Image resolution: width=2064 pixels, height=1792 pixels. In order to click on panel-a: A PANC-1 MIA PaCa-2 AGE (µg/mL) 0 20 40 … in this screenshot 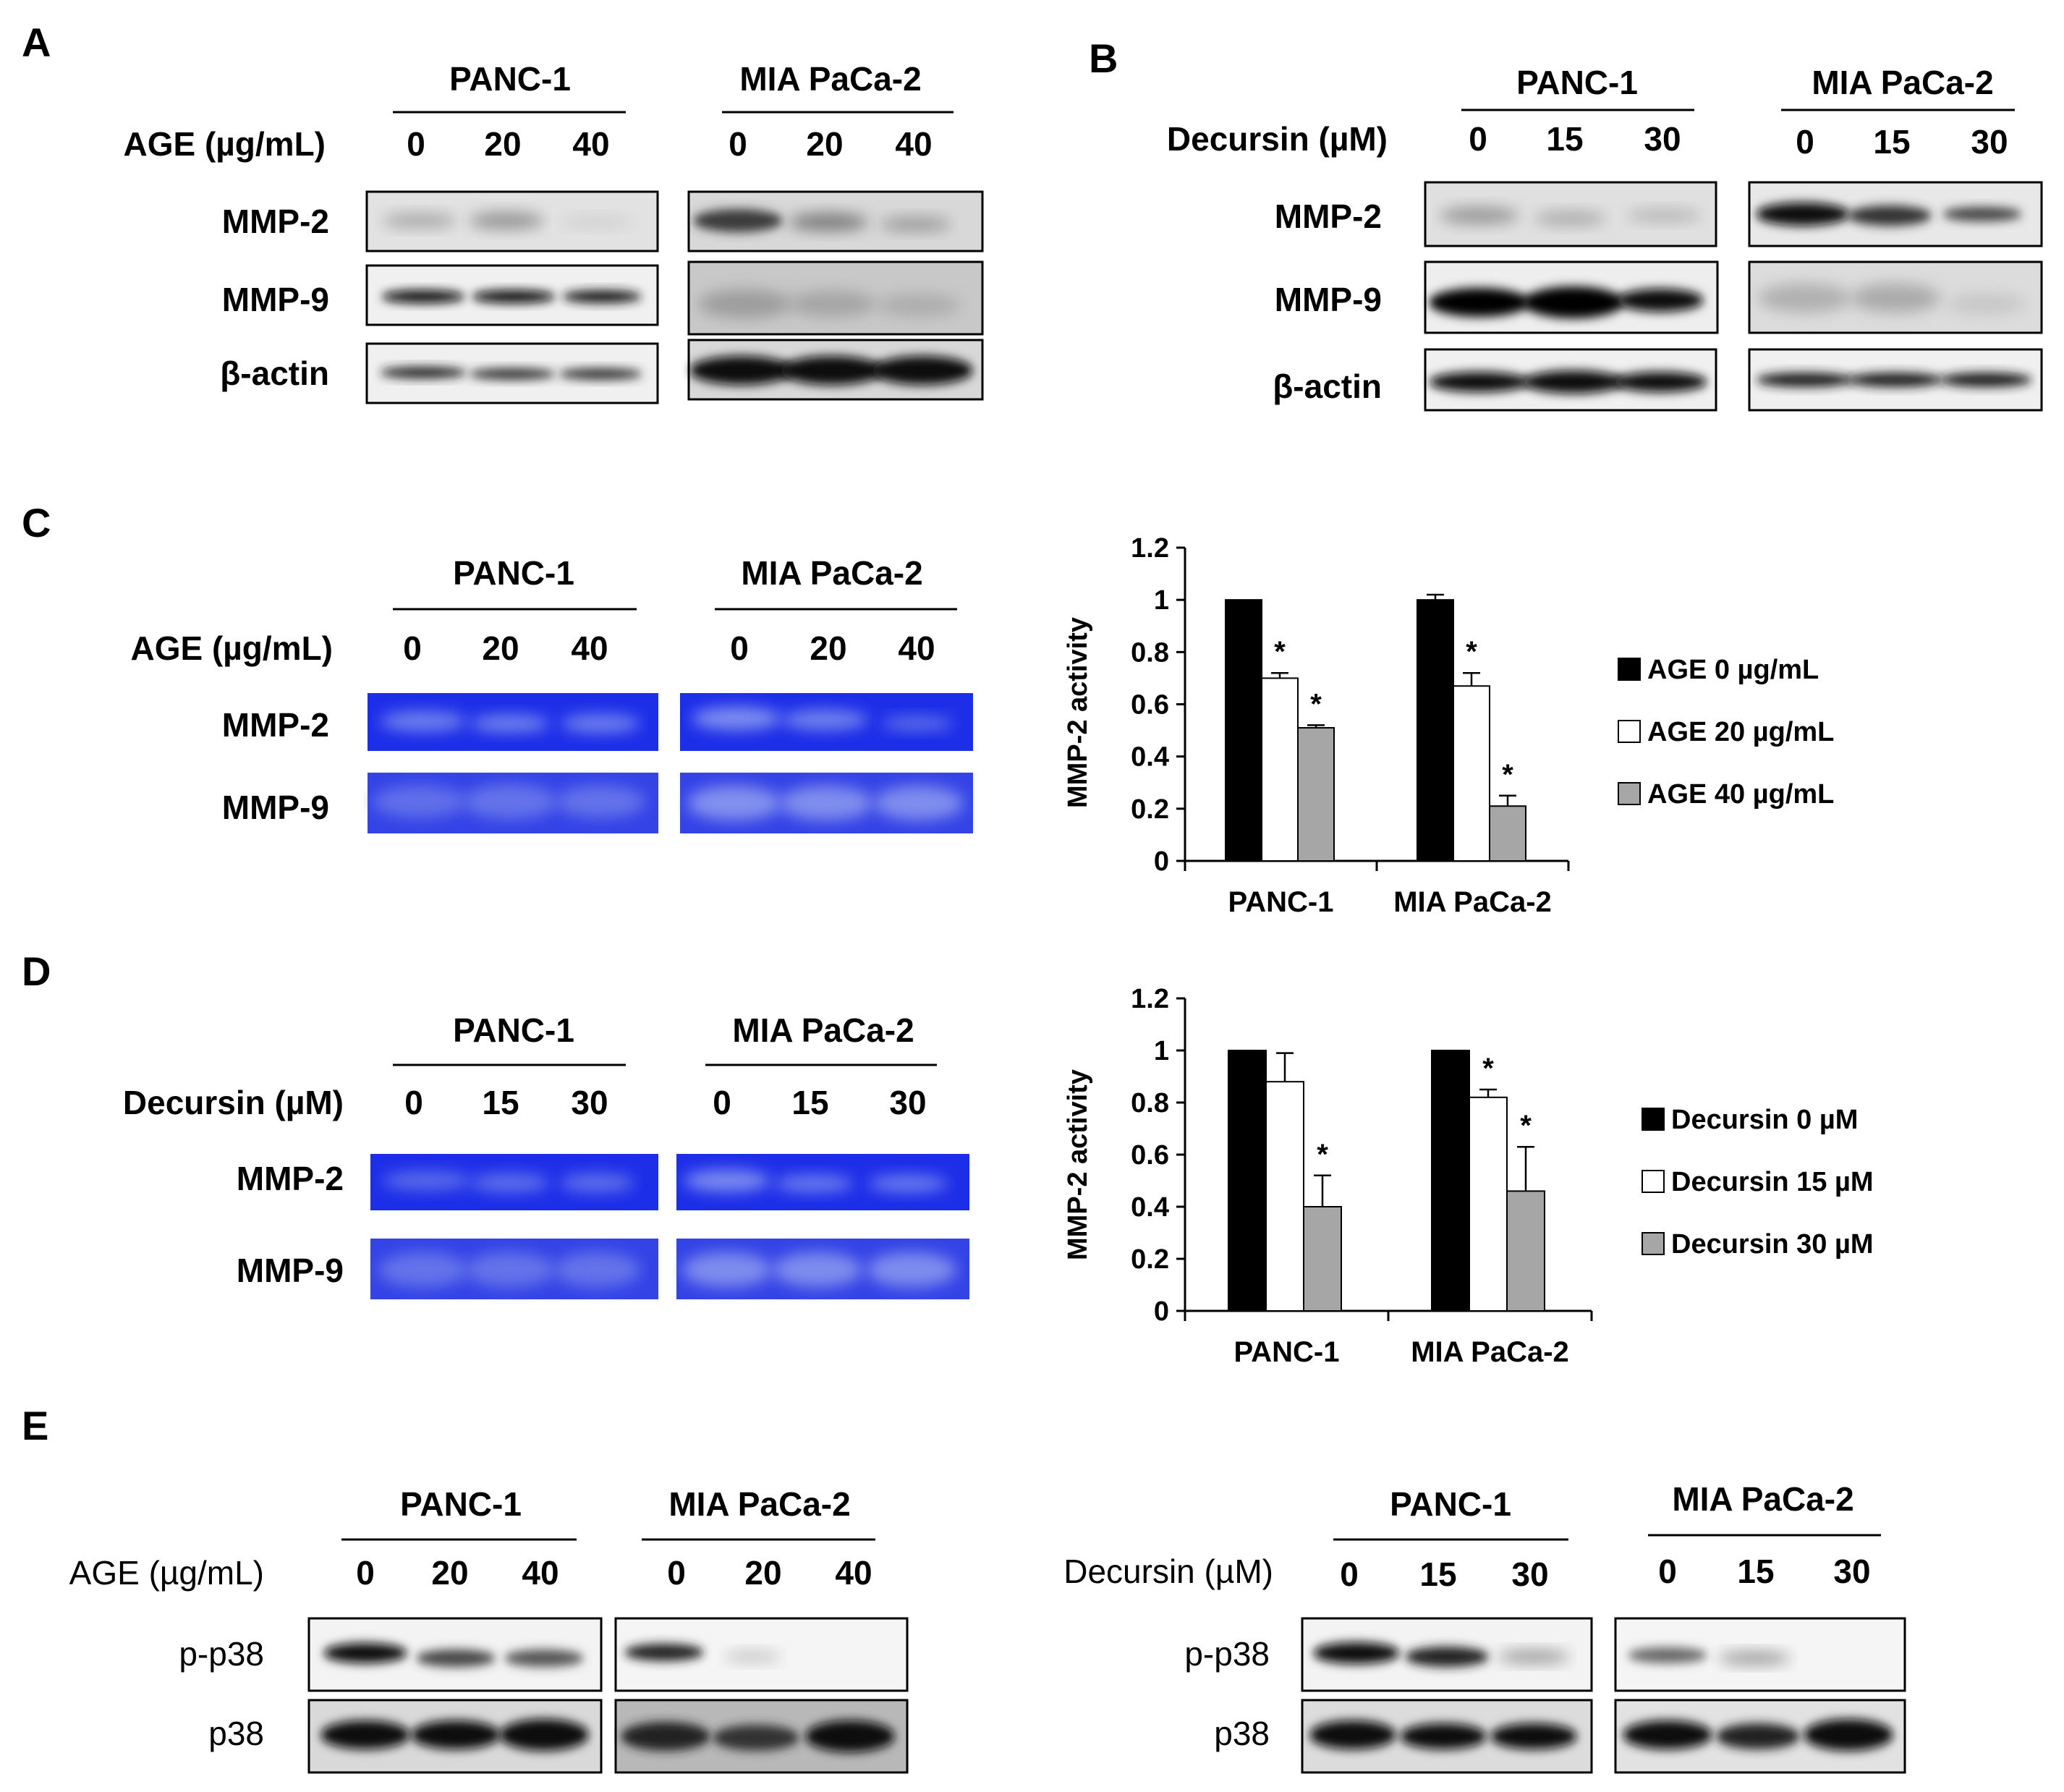, I will do `click(503, 212)`.